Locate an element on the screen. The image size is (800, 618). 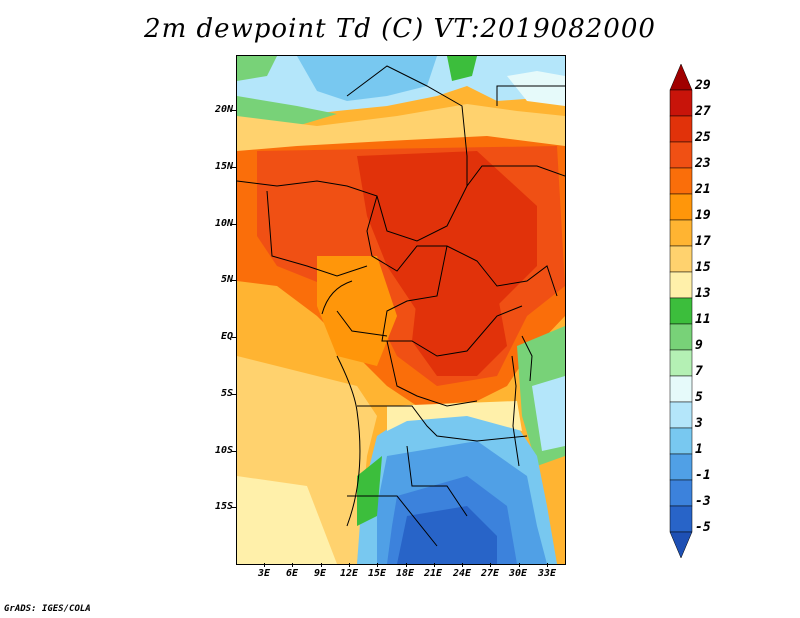
colorbar-label: 19 is located at coordinates (703, 215).